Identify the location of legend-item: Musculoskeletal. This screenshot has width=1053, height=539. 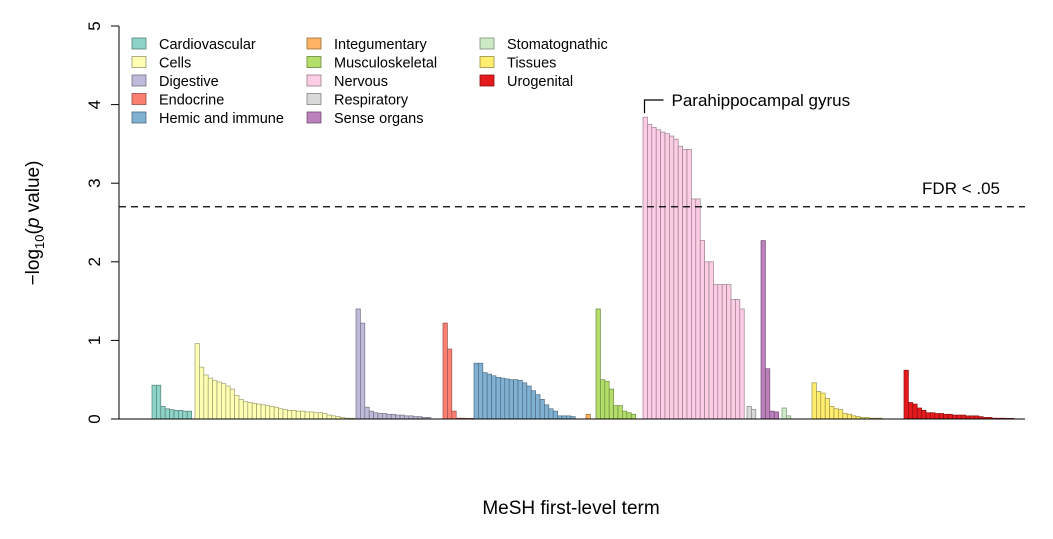
(371, 64).